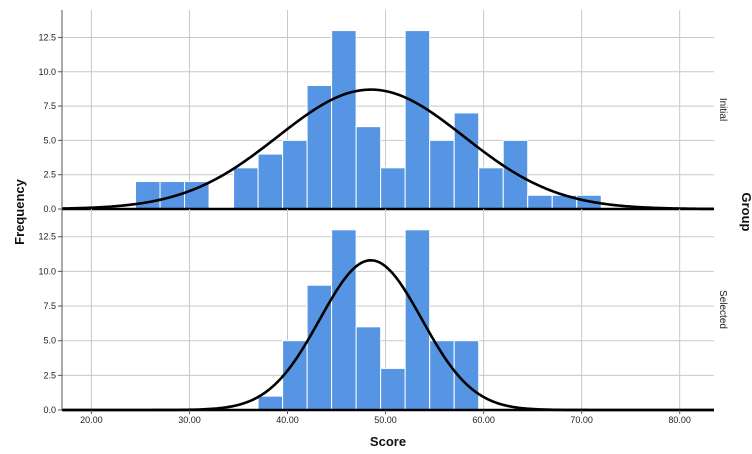  I want to click on x-tick-label: 70.00, so click(581, 420).